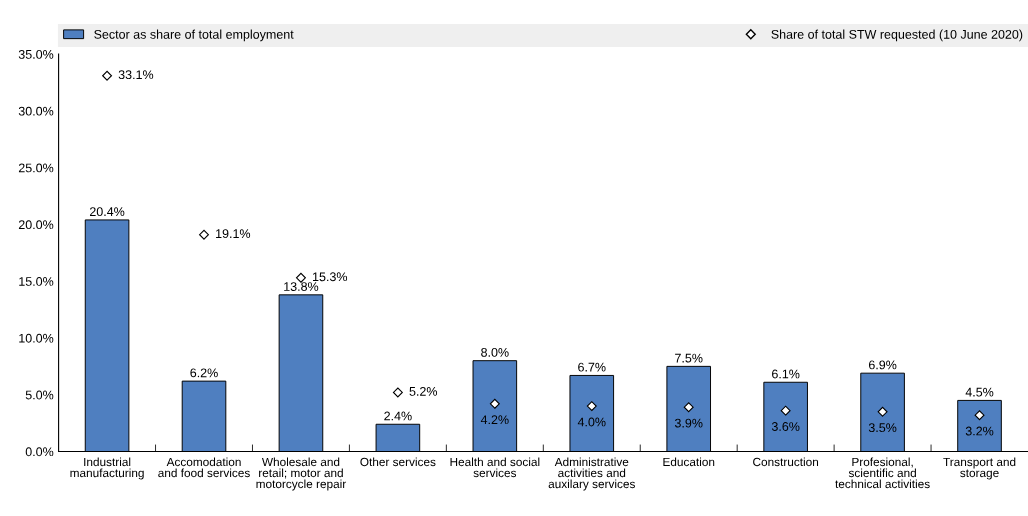 This screenshot has height=516, width=1028. I want to click on legend-label: Sector as share of total employment, so click(194, 35).